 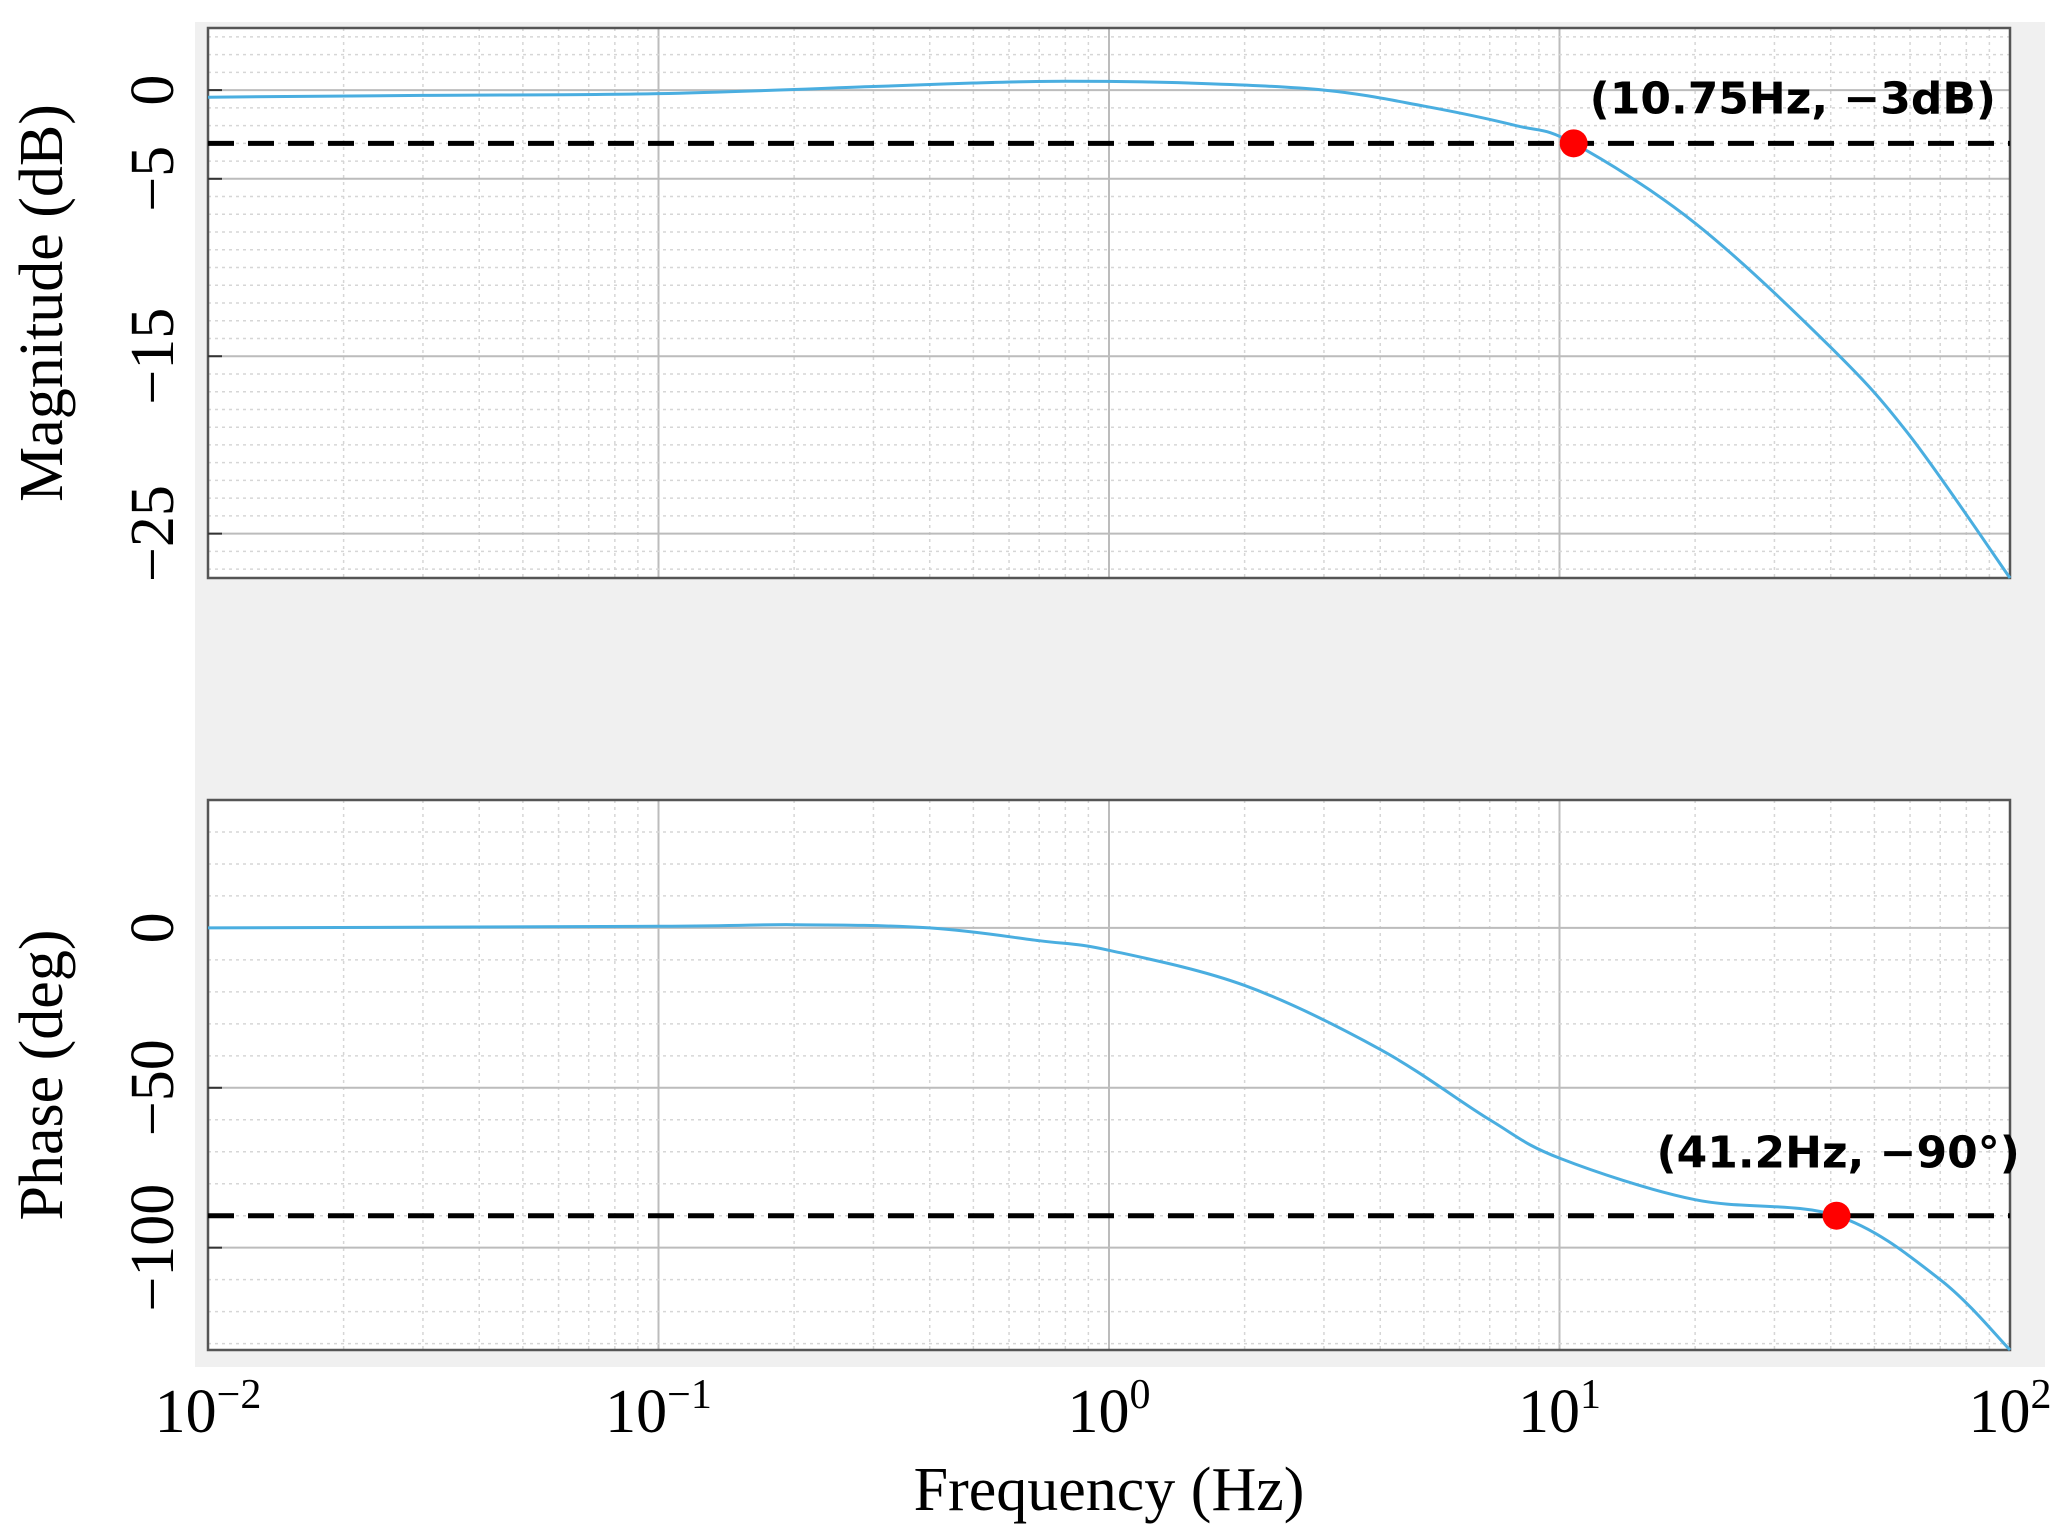 I want to click on magnitude-marker-point, so click(x=1573, y=143).